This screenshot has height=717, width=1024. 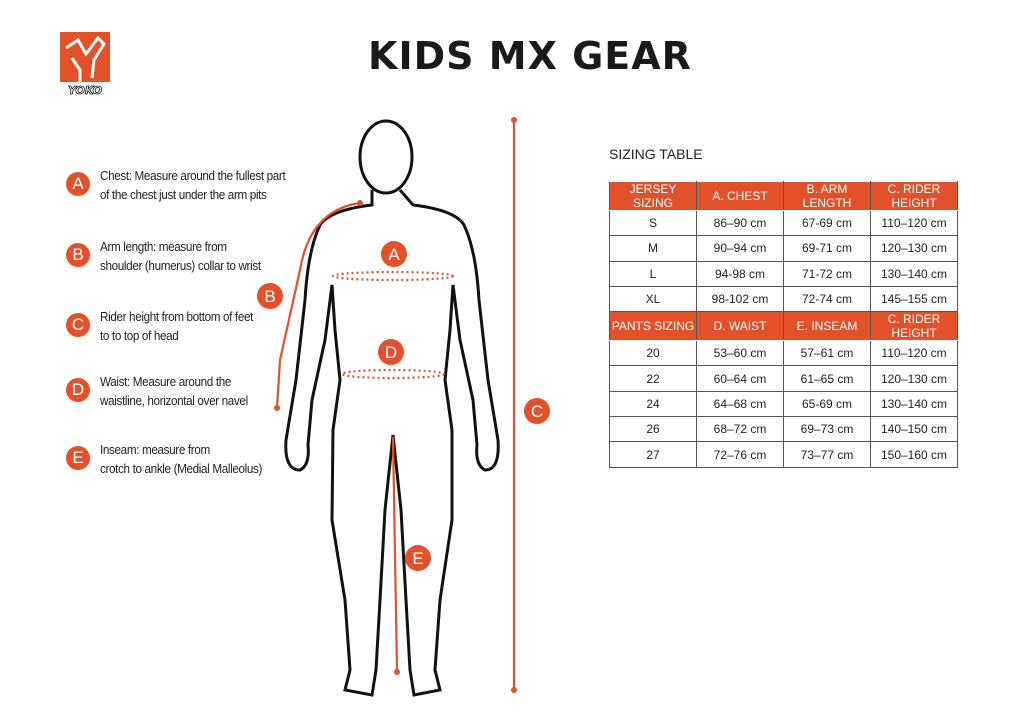 I want to click on table-cell: 94-98 cm, so click(x=740, y=273).